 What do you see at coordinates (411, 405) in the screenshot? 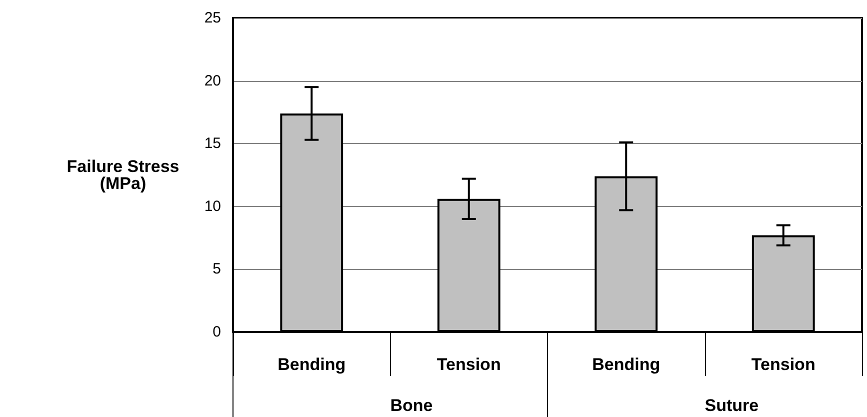
I see `text: Bone` at bounding box center [411, 405].